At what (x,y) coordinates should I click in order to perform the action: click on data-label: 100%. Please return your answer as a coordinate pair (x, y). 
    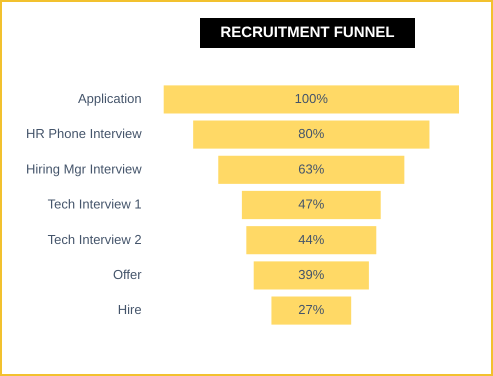
    Looking at the image, I should click on (311, 98).